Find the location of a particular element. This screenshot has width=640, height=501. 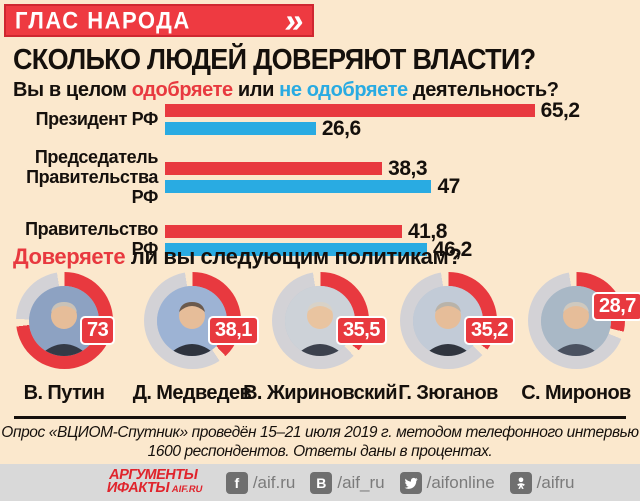

social-handle: /aif.ru is located at coordinates (274, 482).